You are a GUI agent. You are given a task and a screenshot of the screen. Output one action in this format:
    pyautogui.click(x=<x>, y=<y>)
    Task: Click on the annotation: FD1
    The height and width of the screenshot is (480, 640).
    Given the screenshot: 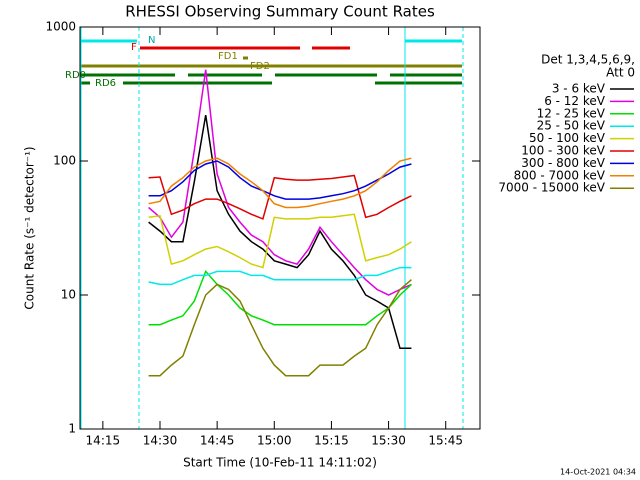 What is the action you would take?
    pyautogui.click(x=228, y=56)
    